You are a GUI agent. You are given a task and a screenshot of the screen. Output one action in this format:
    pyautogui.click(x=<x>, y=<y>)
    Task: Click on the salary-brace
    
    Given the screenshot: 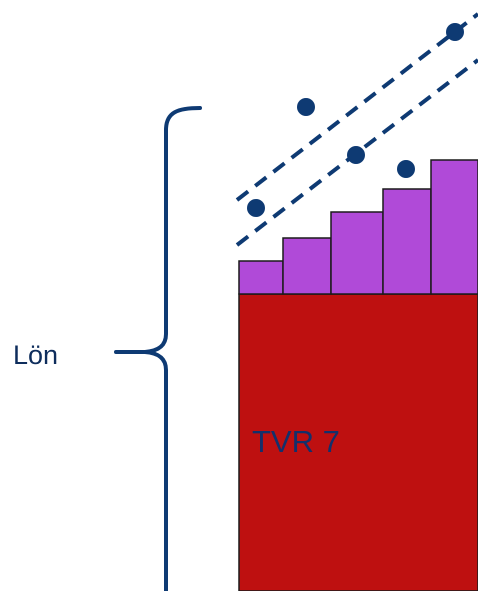 What is the action you would take?
    pyautogui.click(x=173, y=348)
    